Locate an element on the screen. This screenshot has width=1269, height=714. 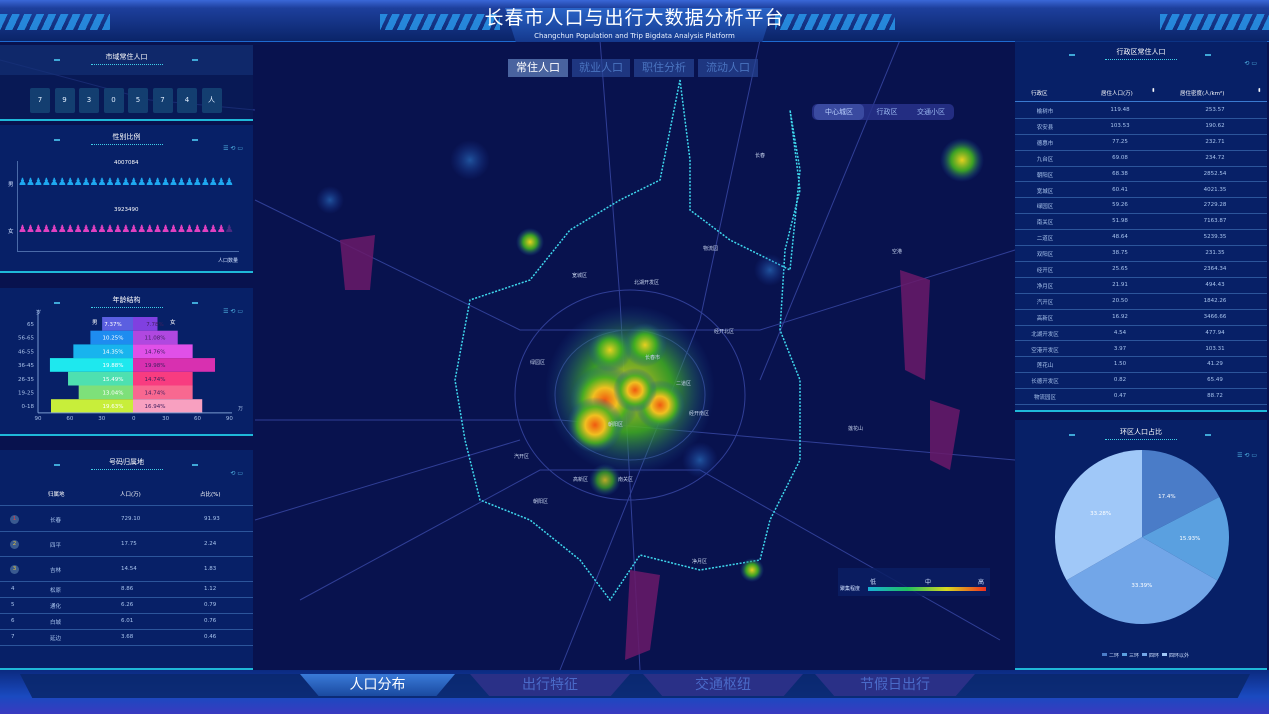
toggle-traffic-zone: 交通小区 is located at coordinates (931, 112).